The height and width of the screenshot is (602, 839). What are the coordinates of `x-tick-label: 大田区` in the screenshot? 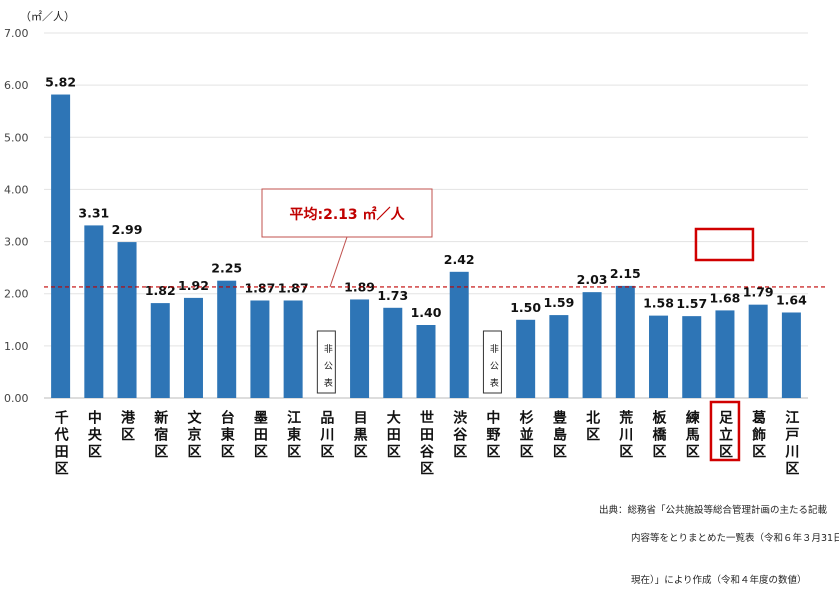 It's located at (392, 435).